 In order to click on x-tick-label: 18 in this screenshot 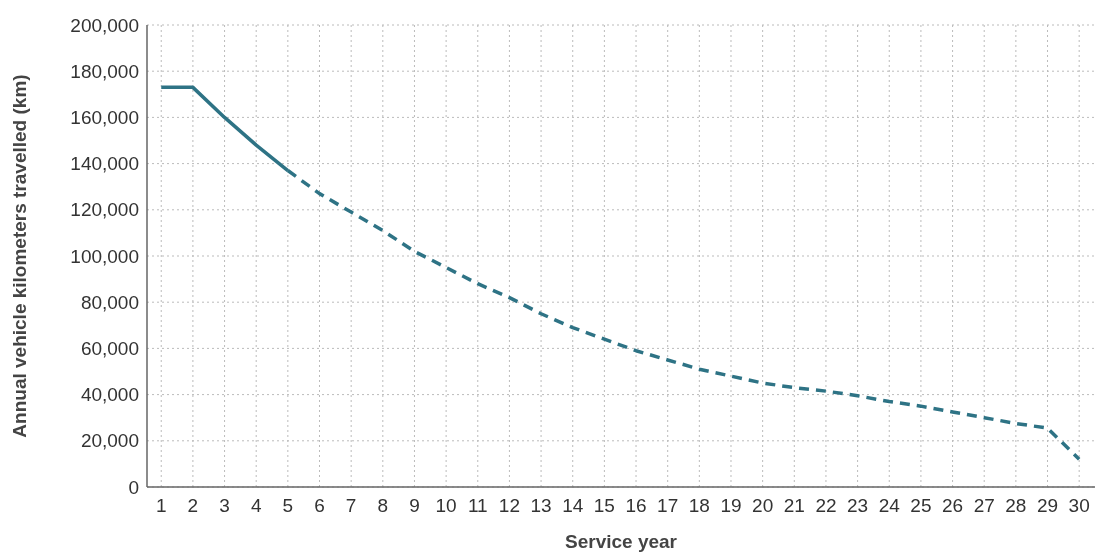, I will do `click(699, 505)`.